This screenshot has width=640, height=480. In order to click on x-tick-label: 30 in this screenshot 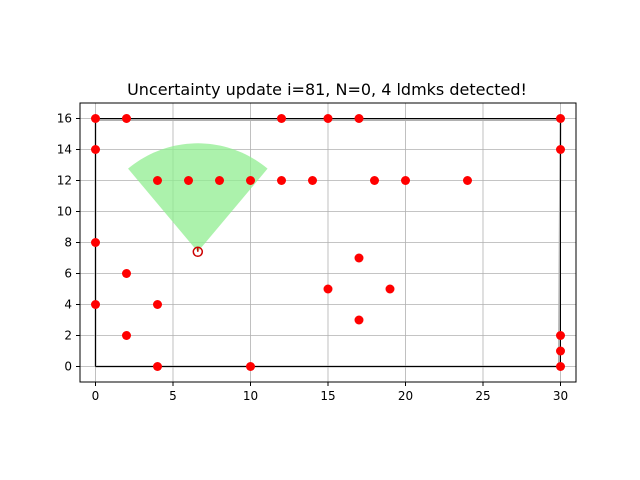, I will do `click(560, 396)`.